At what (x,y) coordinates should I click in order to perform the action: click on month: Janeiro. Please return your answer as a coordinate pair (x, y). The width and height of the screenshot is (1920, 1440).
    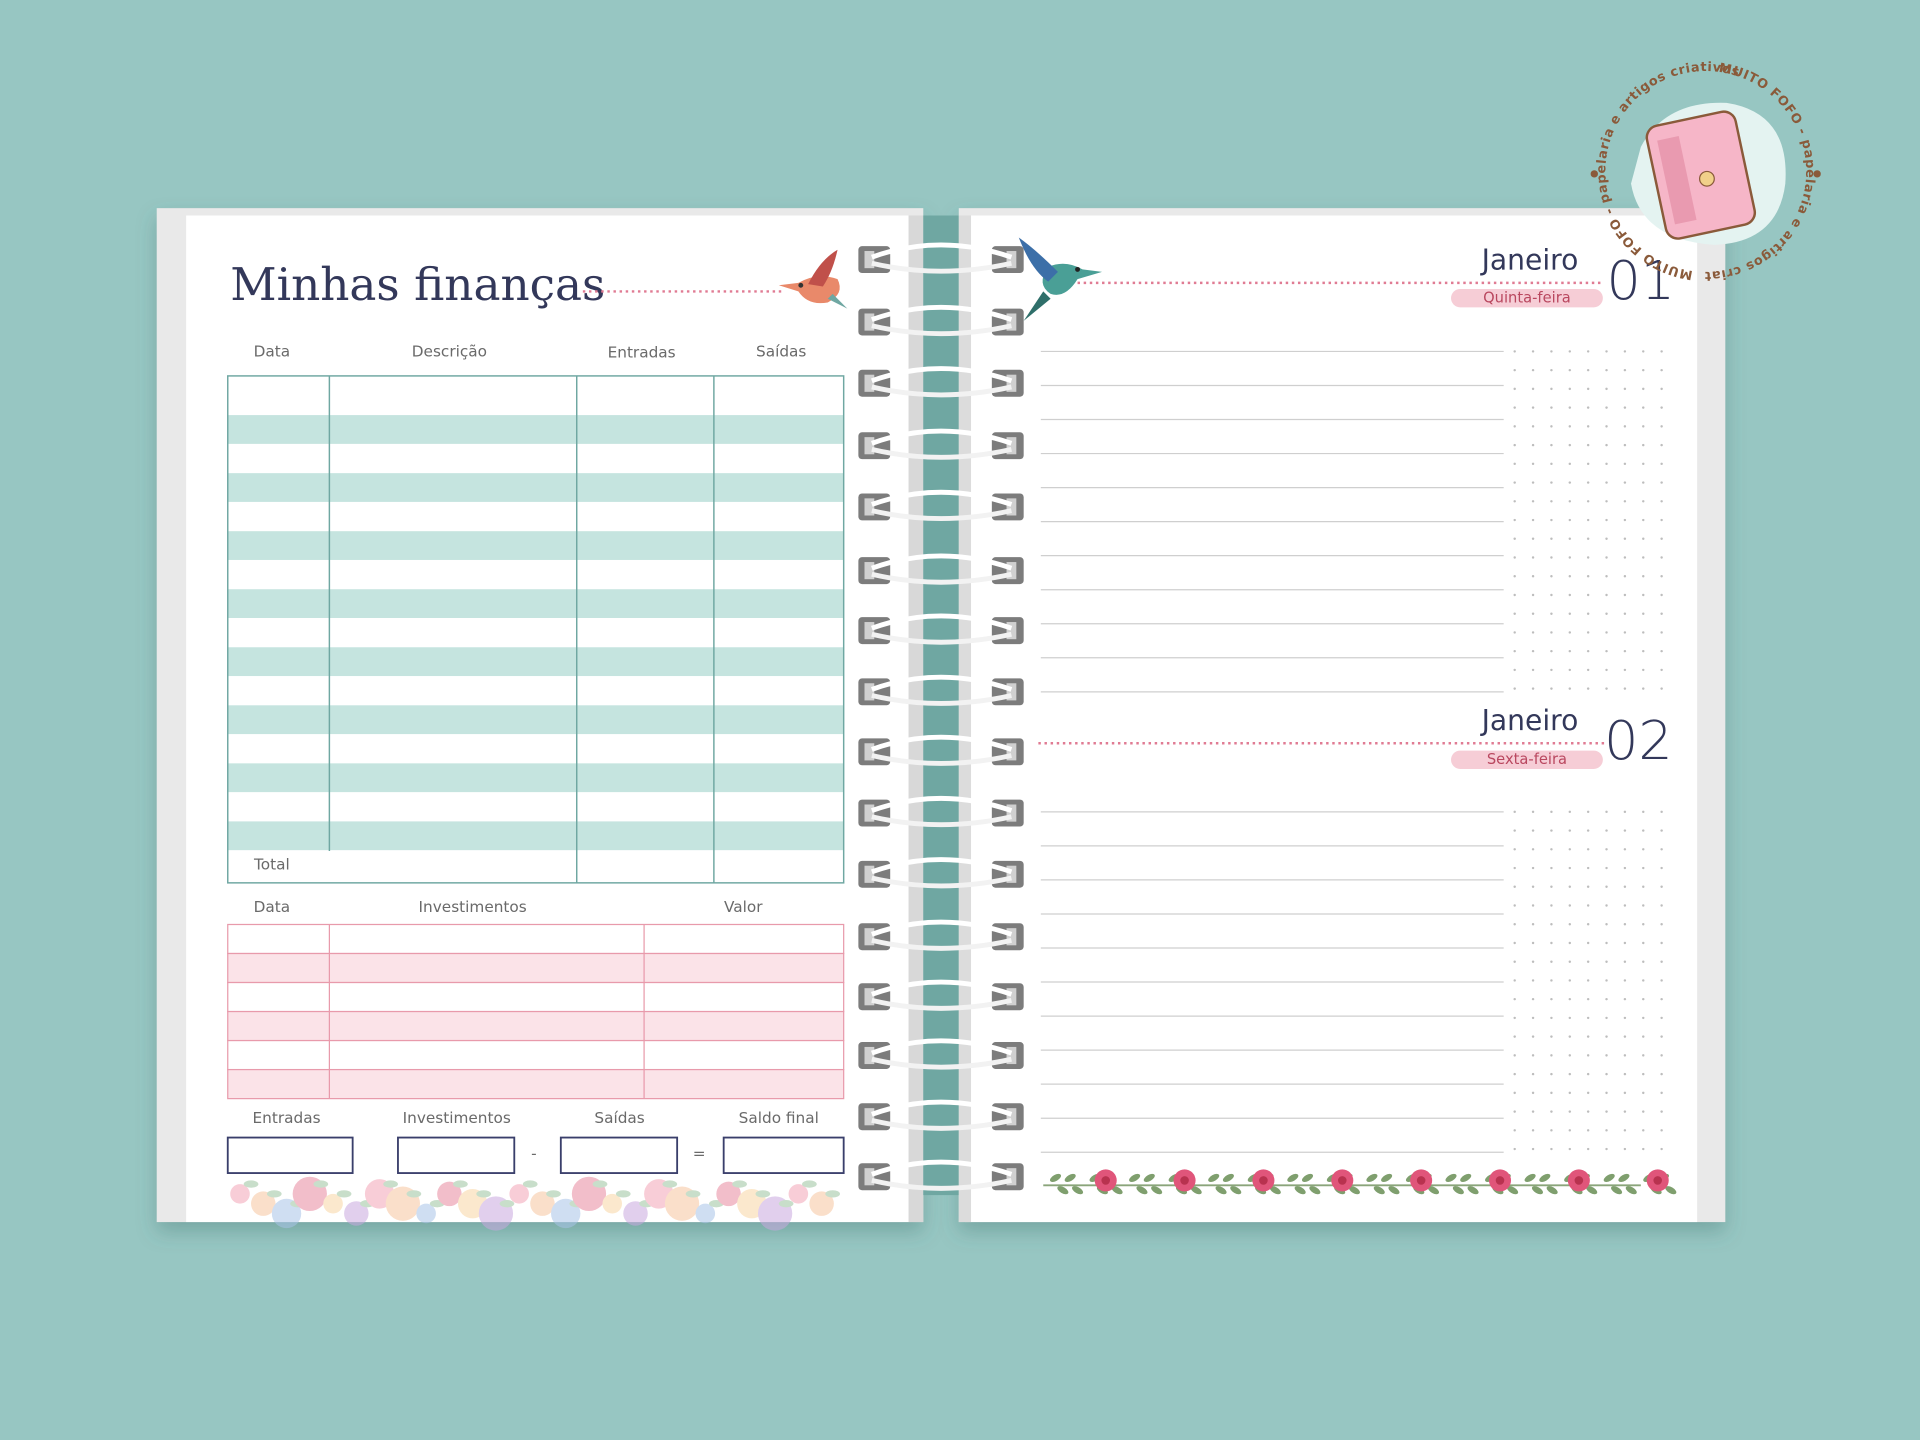
    Looking at the image, I should click on (1529, 259).